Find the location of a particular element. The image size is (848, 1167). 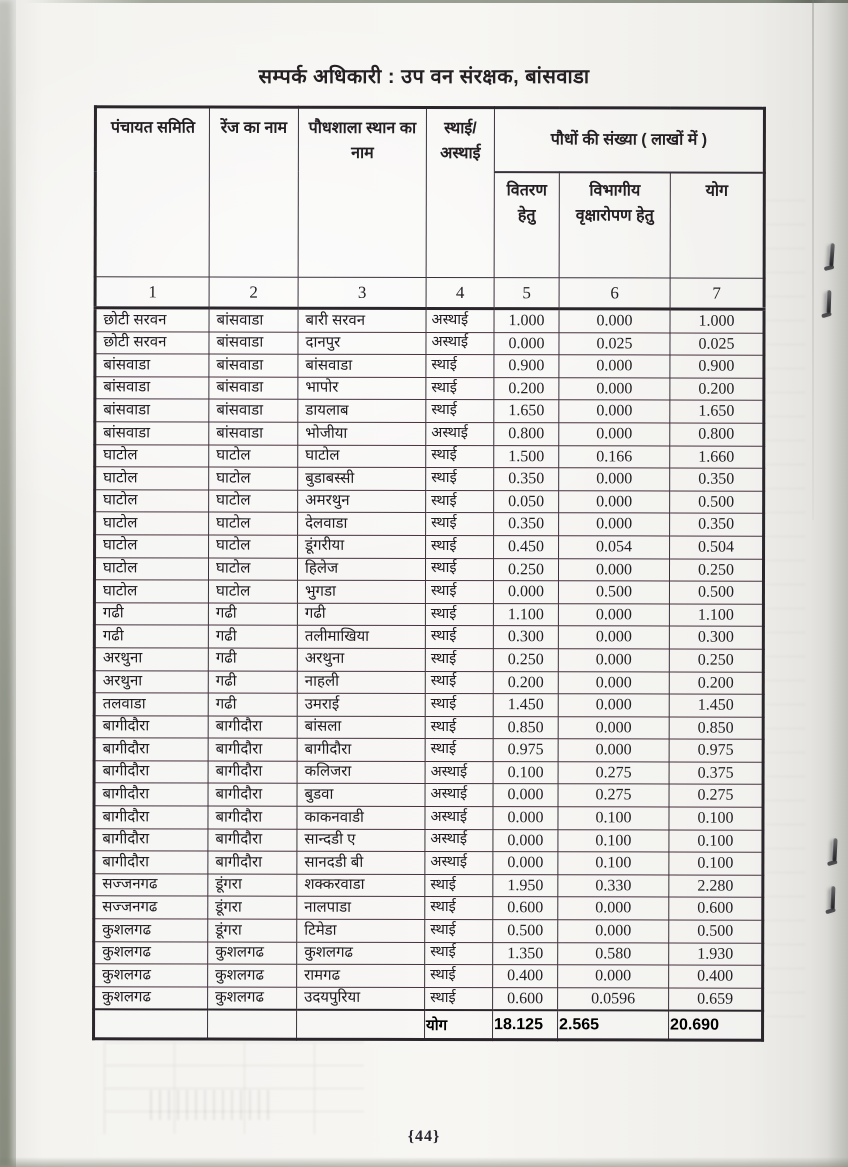

column-number: 4 is located at coordinates (460, 293).